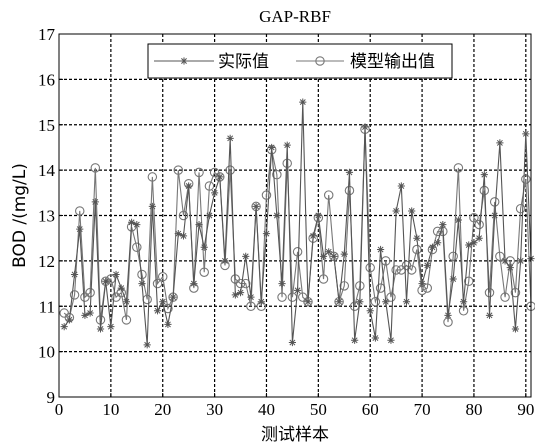  What do you see at coordinates (320, 61) in the screenshot?
I see `legend-marker-model` at bounding box center [320, 61].